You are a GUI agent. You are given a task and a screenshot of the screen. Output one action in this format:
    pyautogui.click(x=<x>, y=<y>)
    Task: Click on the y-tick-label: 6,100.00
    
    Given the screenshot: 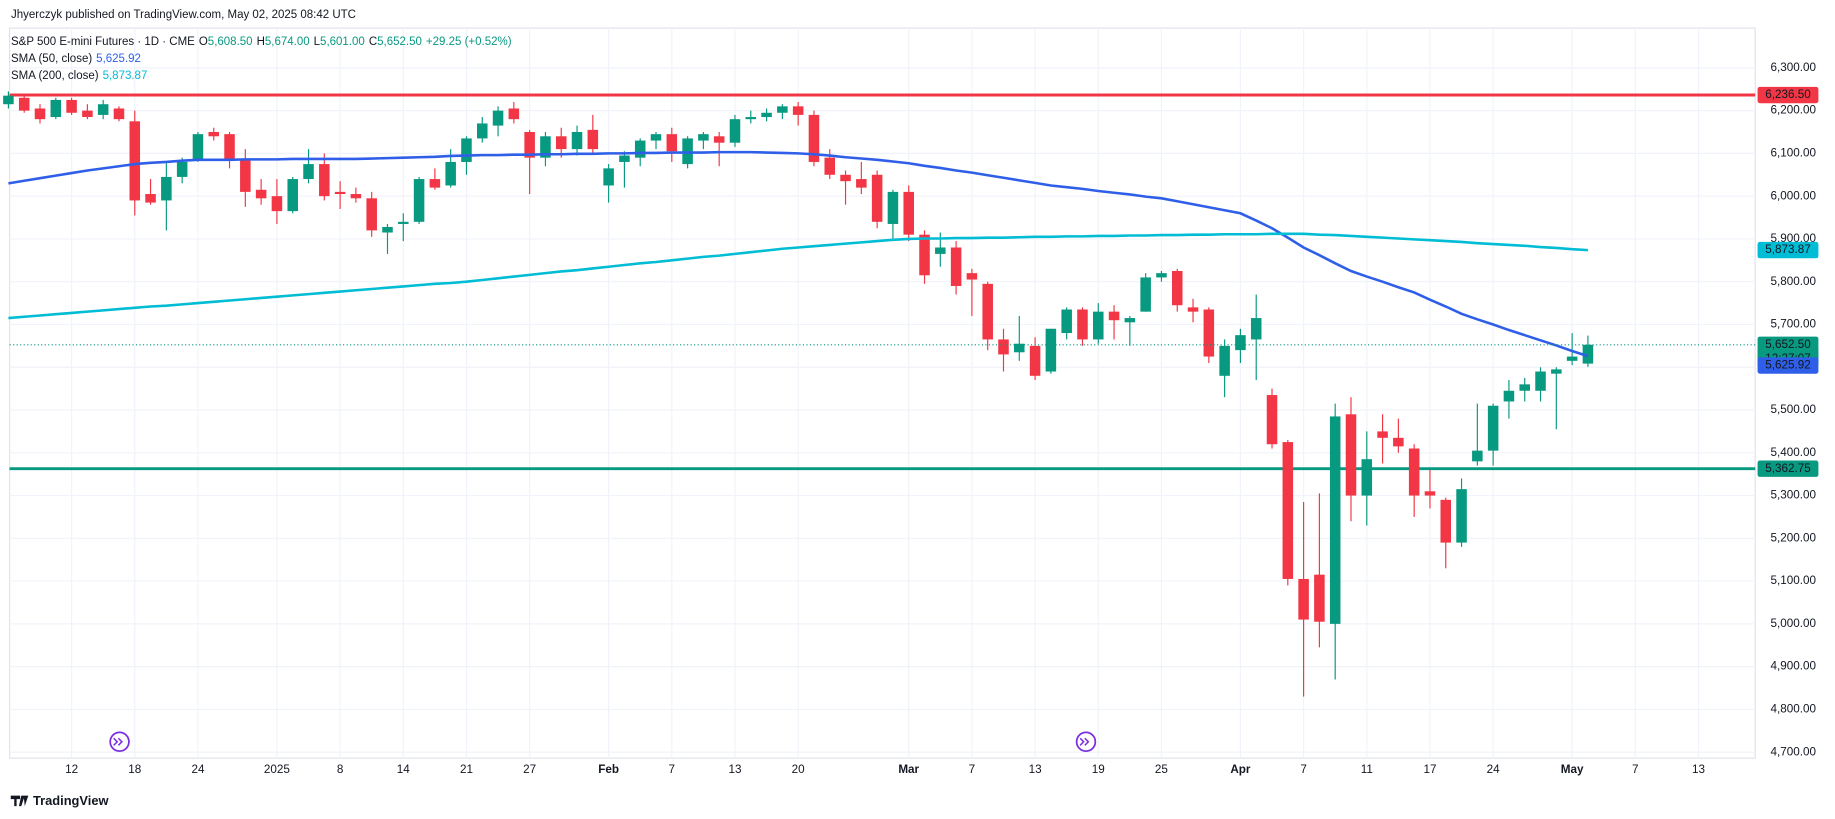 What is the action you would take?
    pyautogui.click(x=1794, y=152)
    